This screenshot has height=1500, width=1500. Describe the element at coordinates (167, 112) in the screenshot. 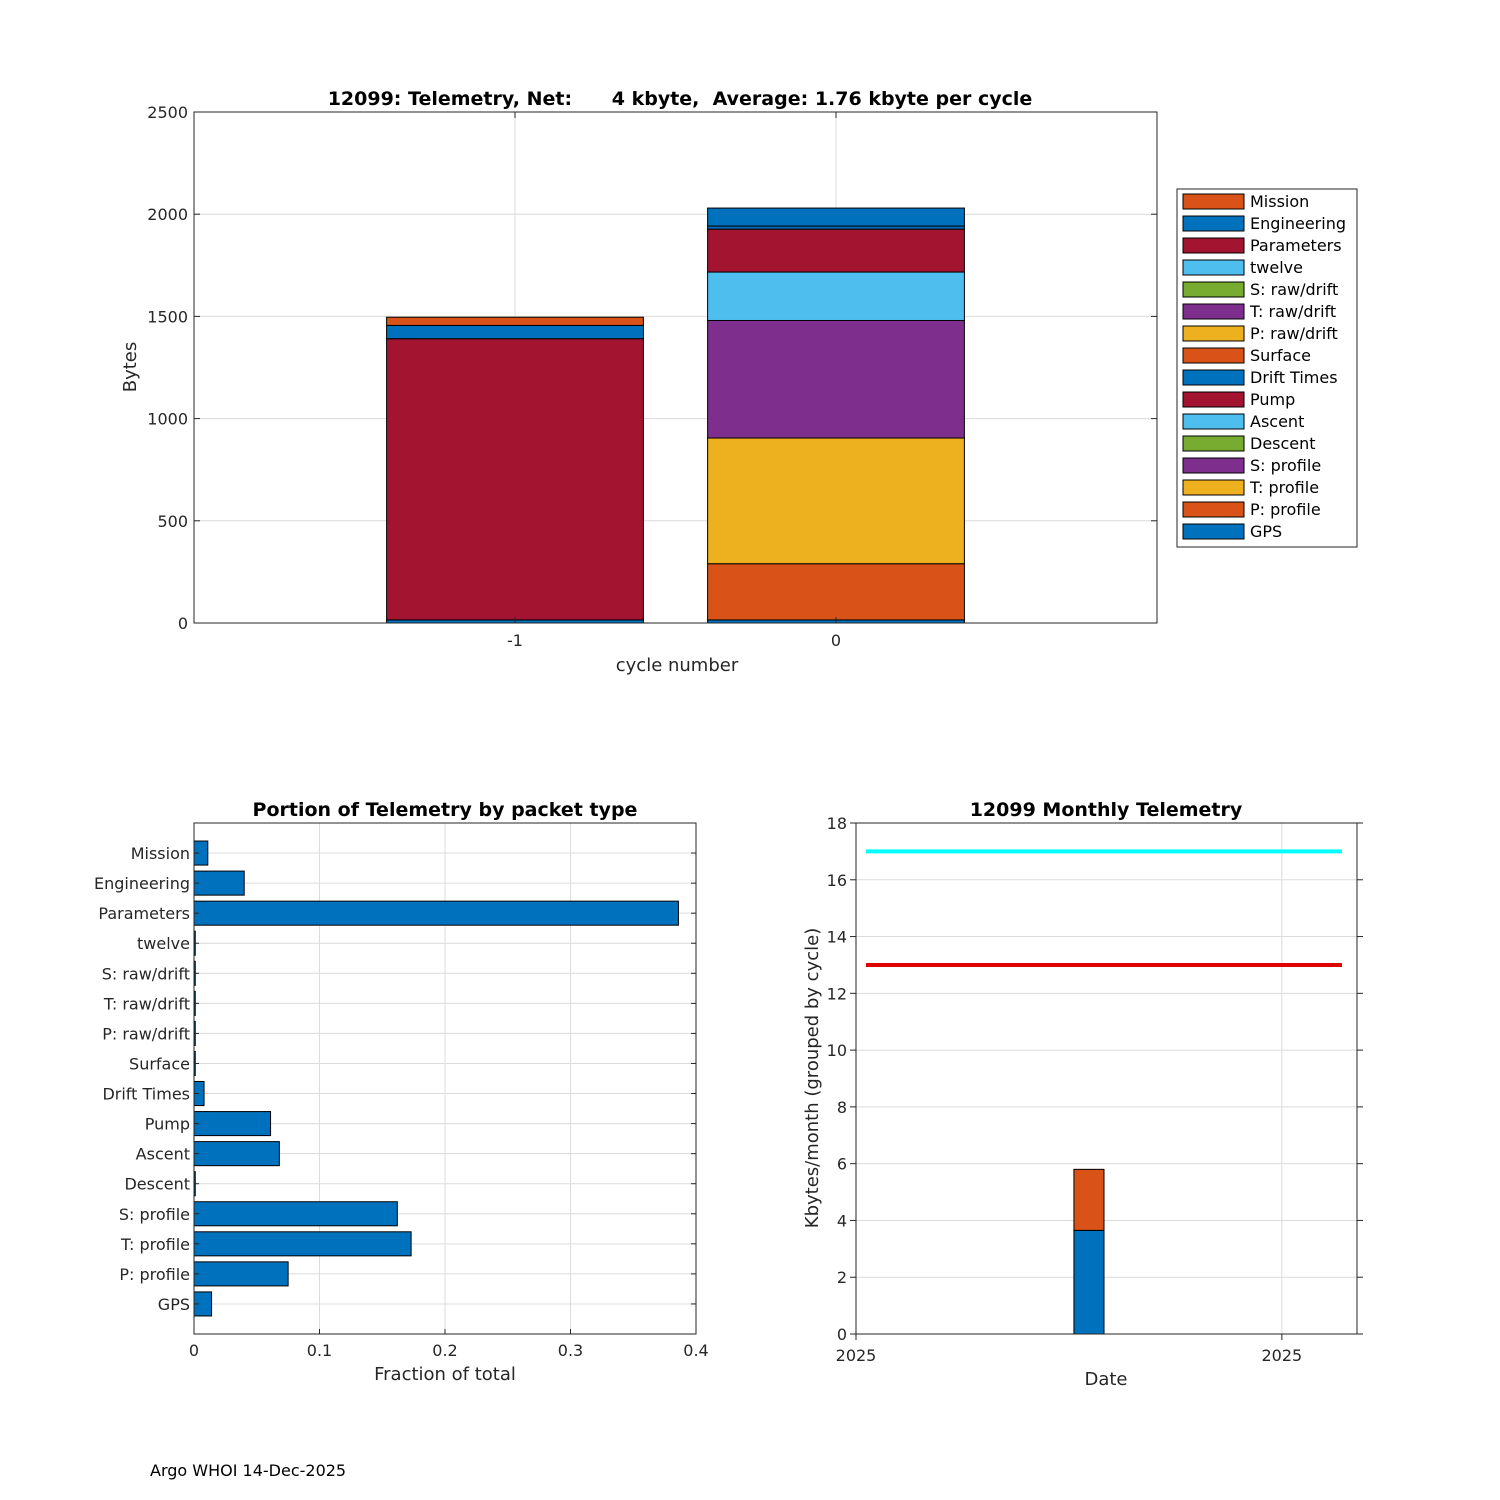

I see `top-ytick-label: 2500` at that location.